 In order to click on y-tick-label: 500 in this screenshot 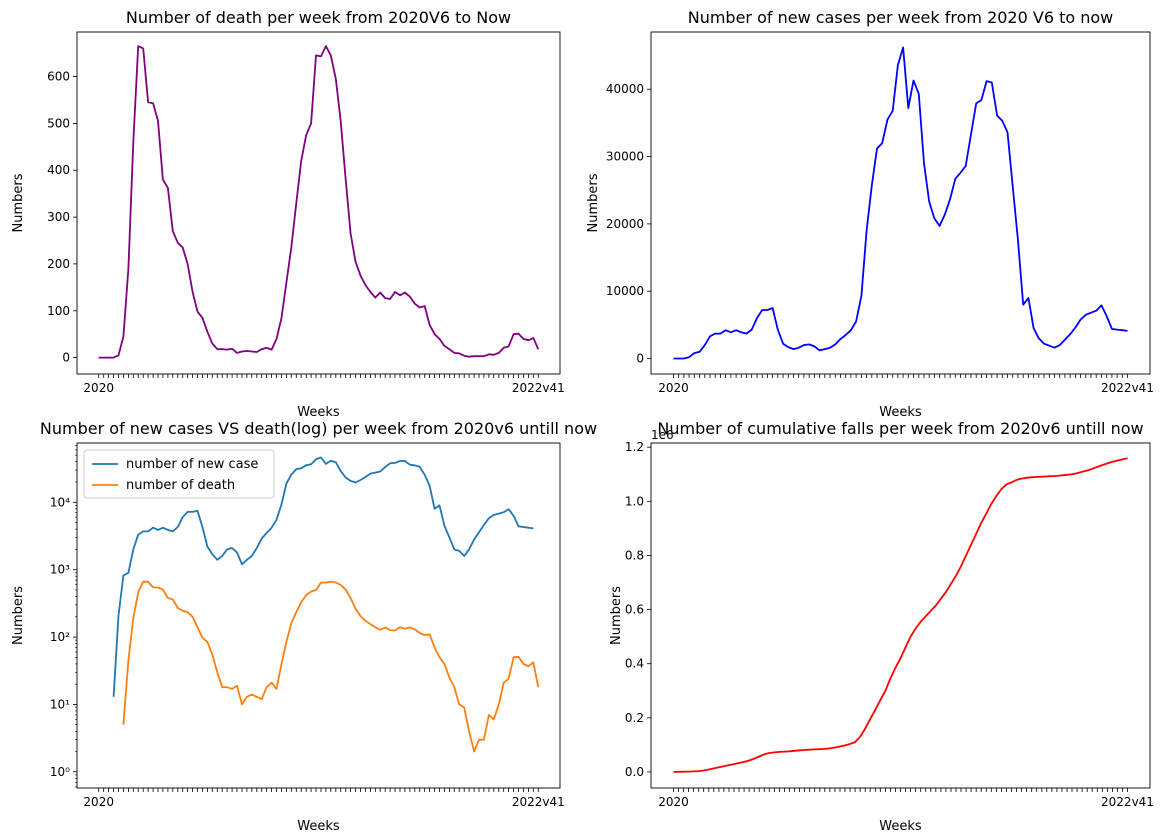, I will do `click(58, 123)`.